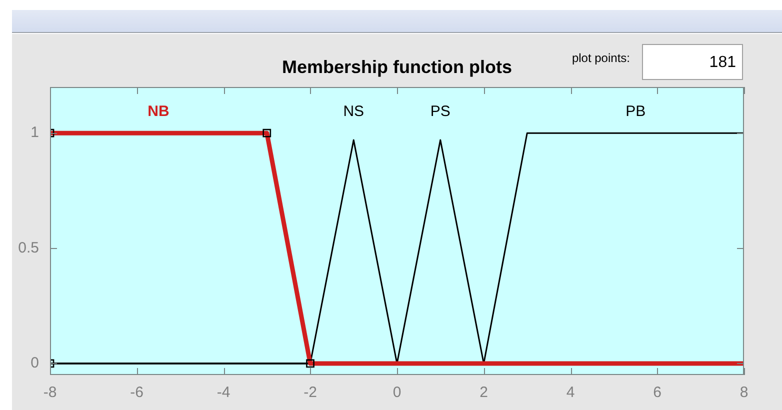 Image resolution: width=782 pixels, height=410 pixels. Describe the element at coordinates (353, 111) in the screenshot. I see `series-label: NS` at that location.